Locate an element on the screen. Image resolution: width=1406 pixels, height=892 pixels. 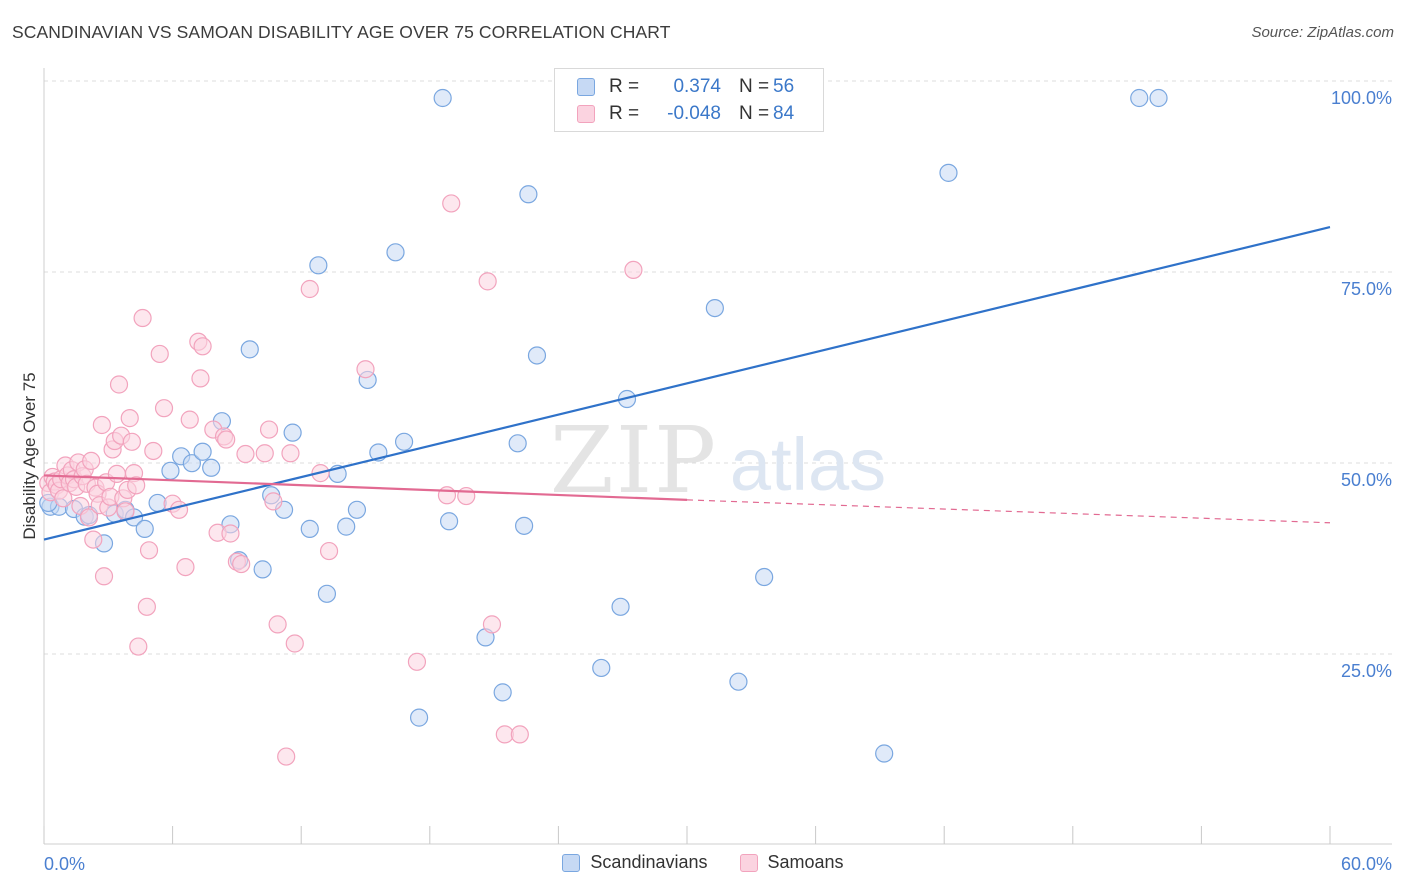
chart-source: Source: ZipAtlas.com is located at coordinates (1322, 32).